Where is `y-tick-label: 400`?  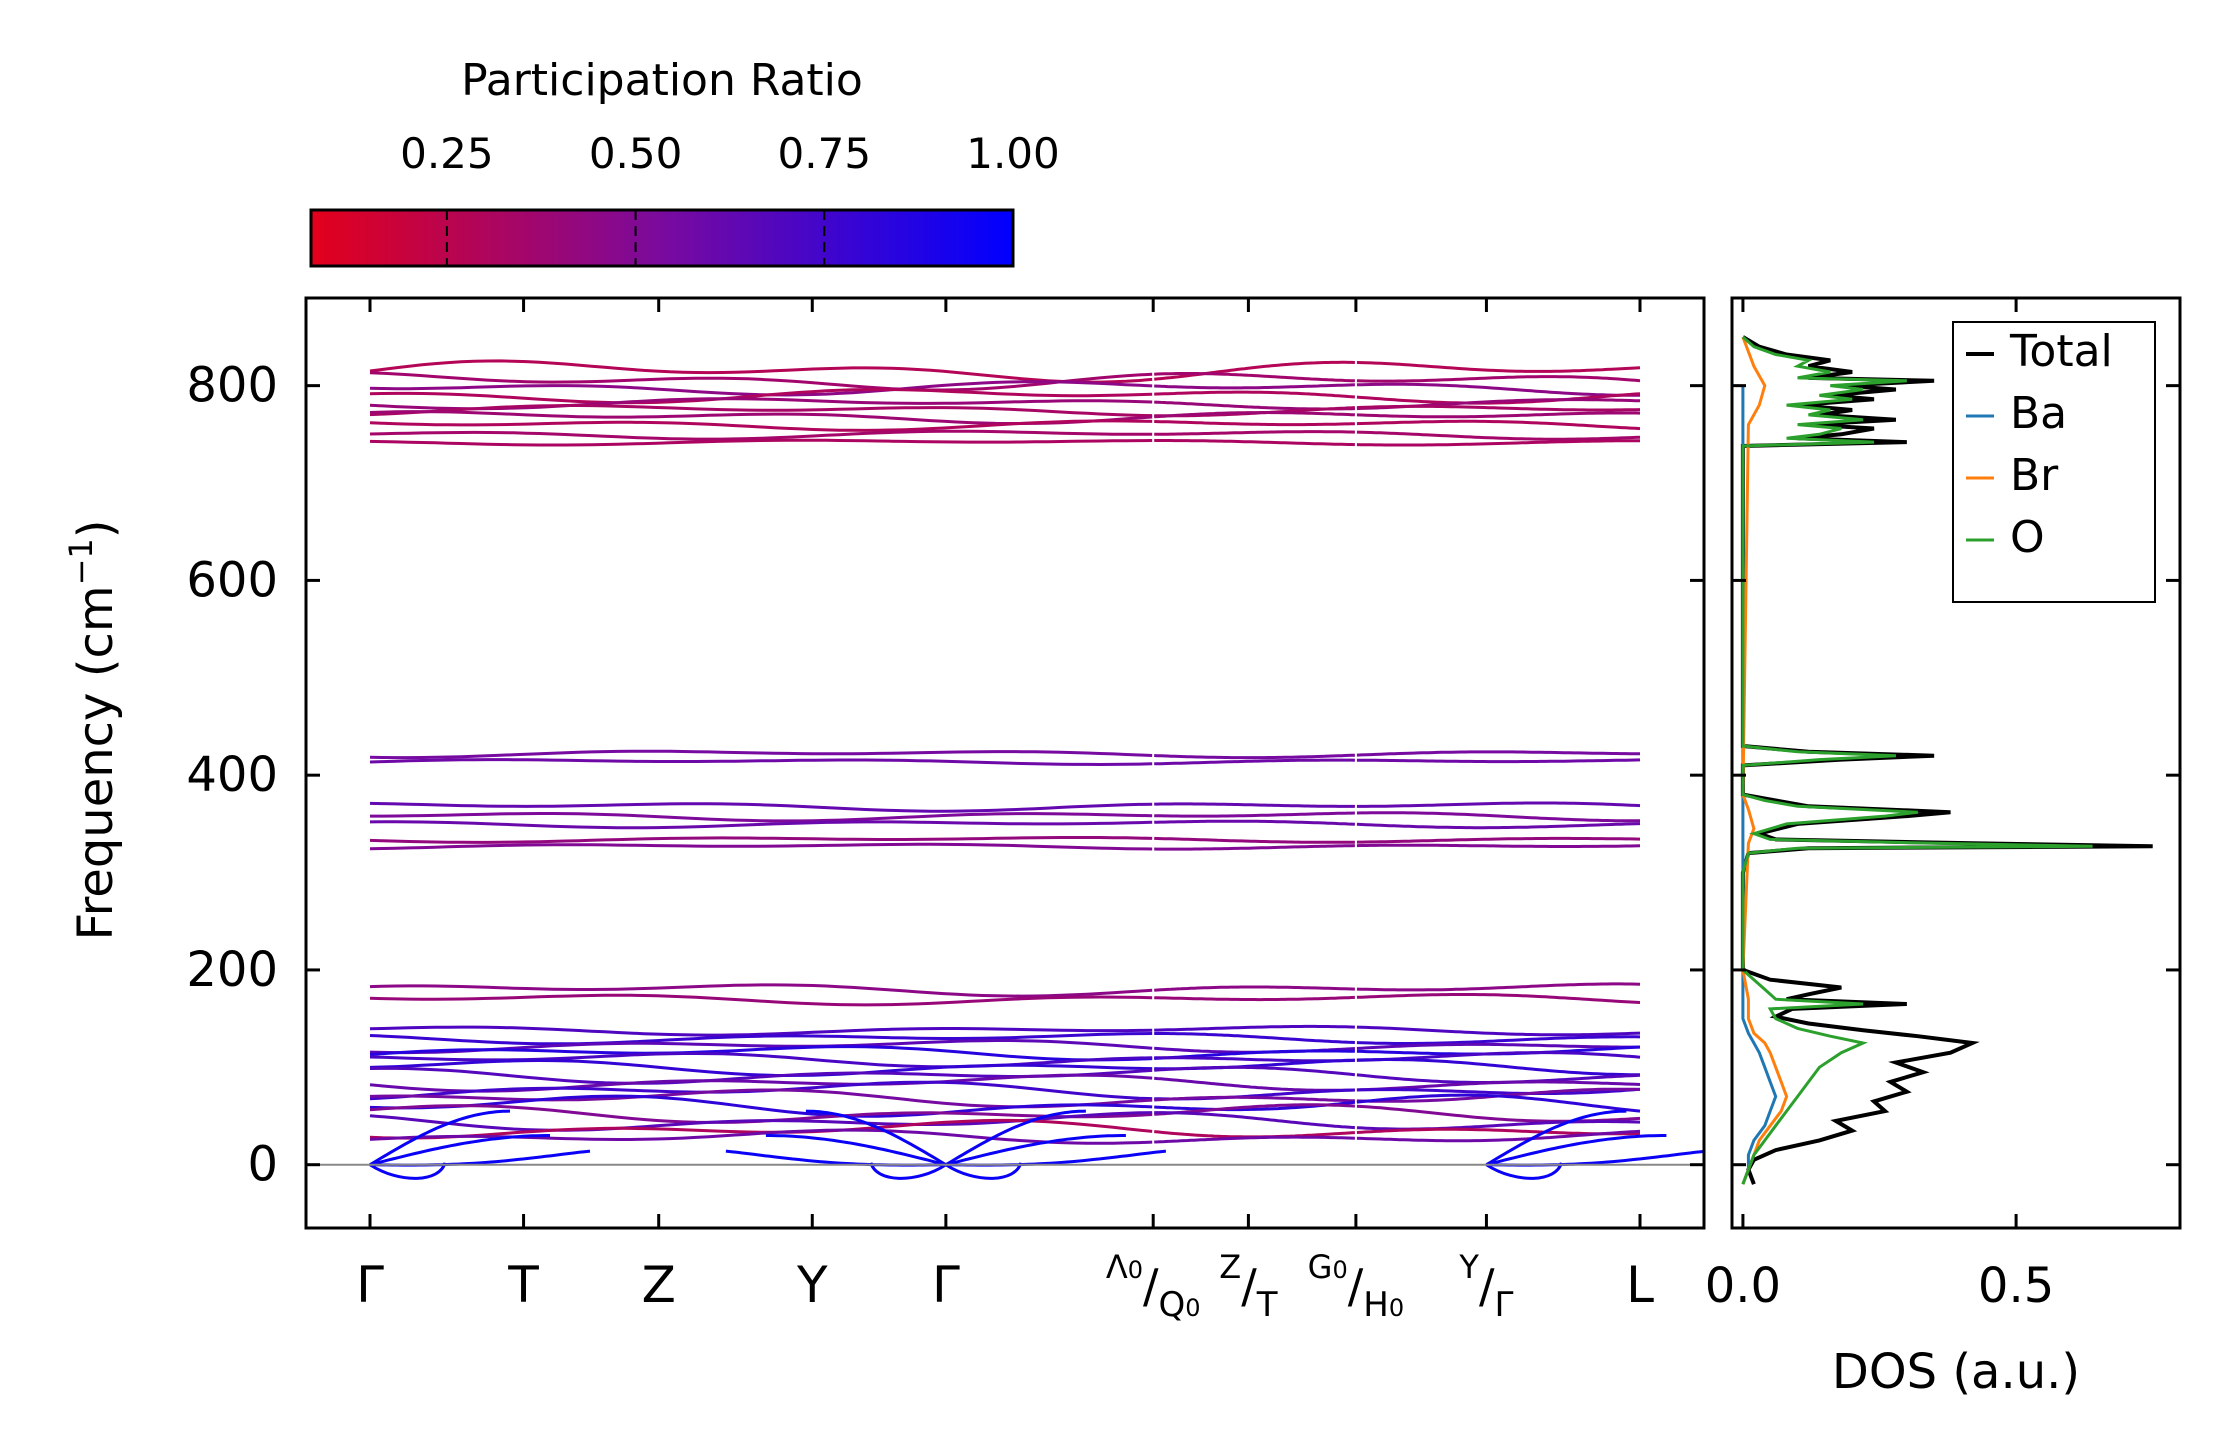
y-tick-label: 400 is located at coordinates (232, 775).